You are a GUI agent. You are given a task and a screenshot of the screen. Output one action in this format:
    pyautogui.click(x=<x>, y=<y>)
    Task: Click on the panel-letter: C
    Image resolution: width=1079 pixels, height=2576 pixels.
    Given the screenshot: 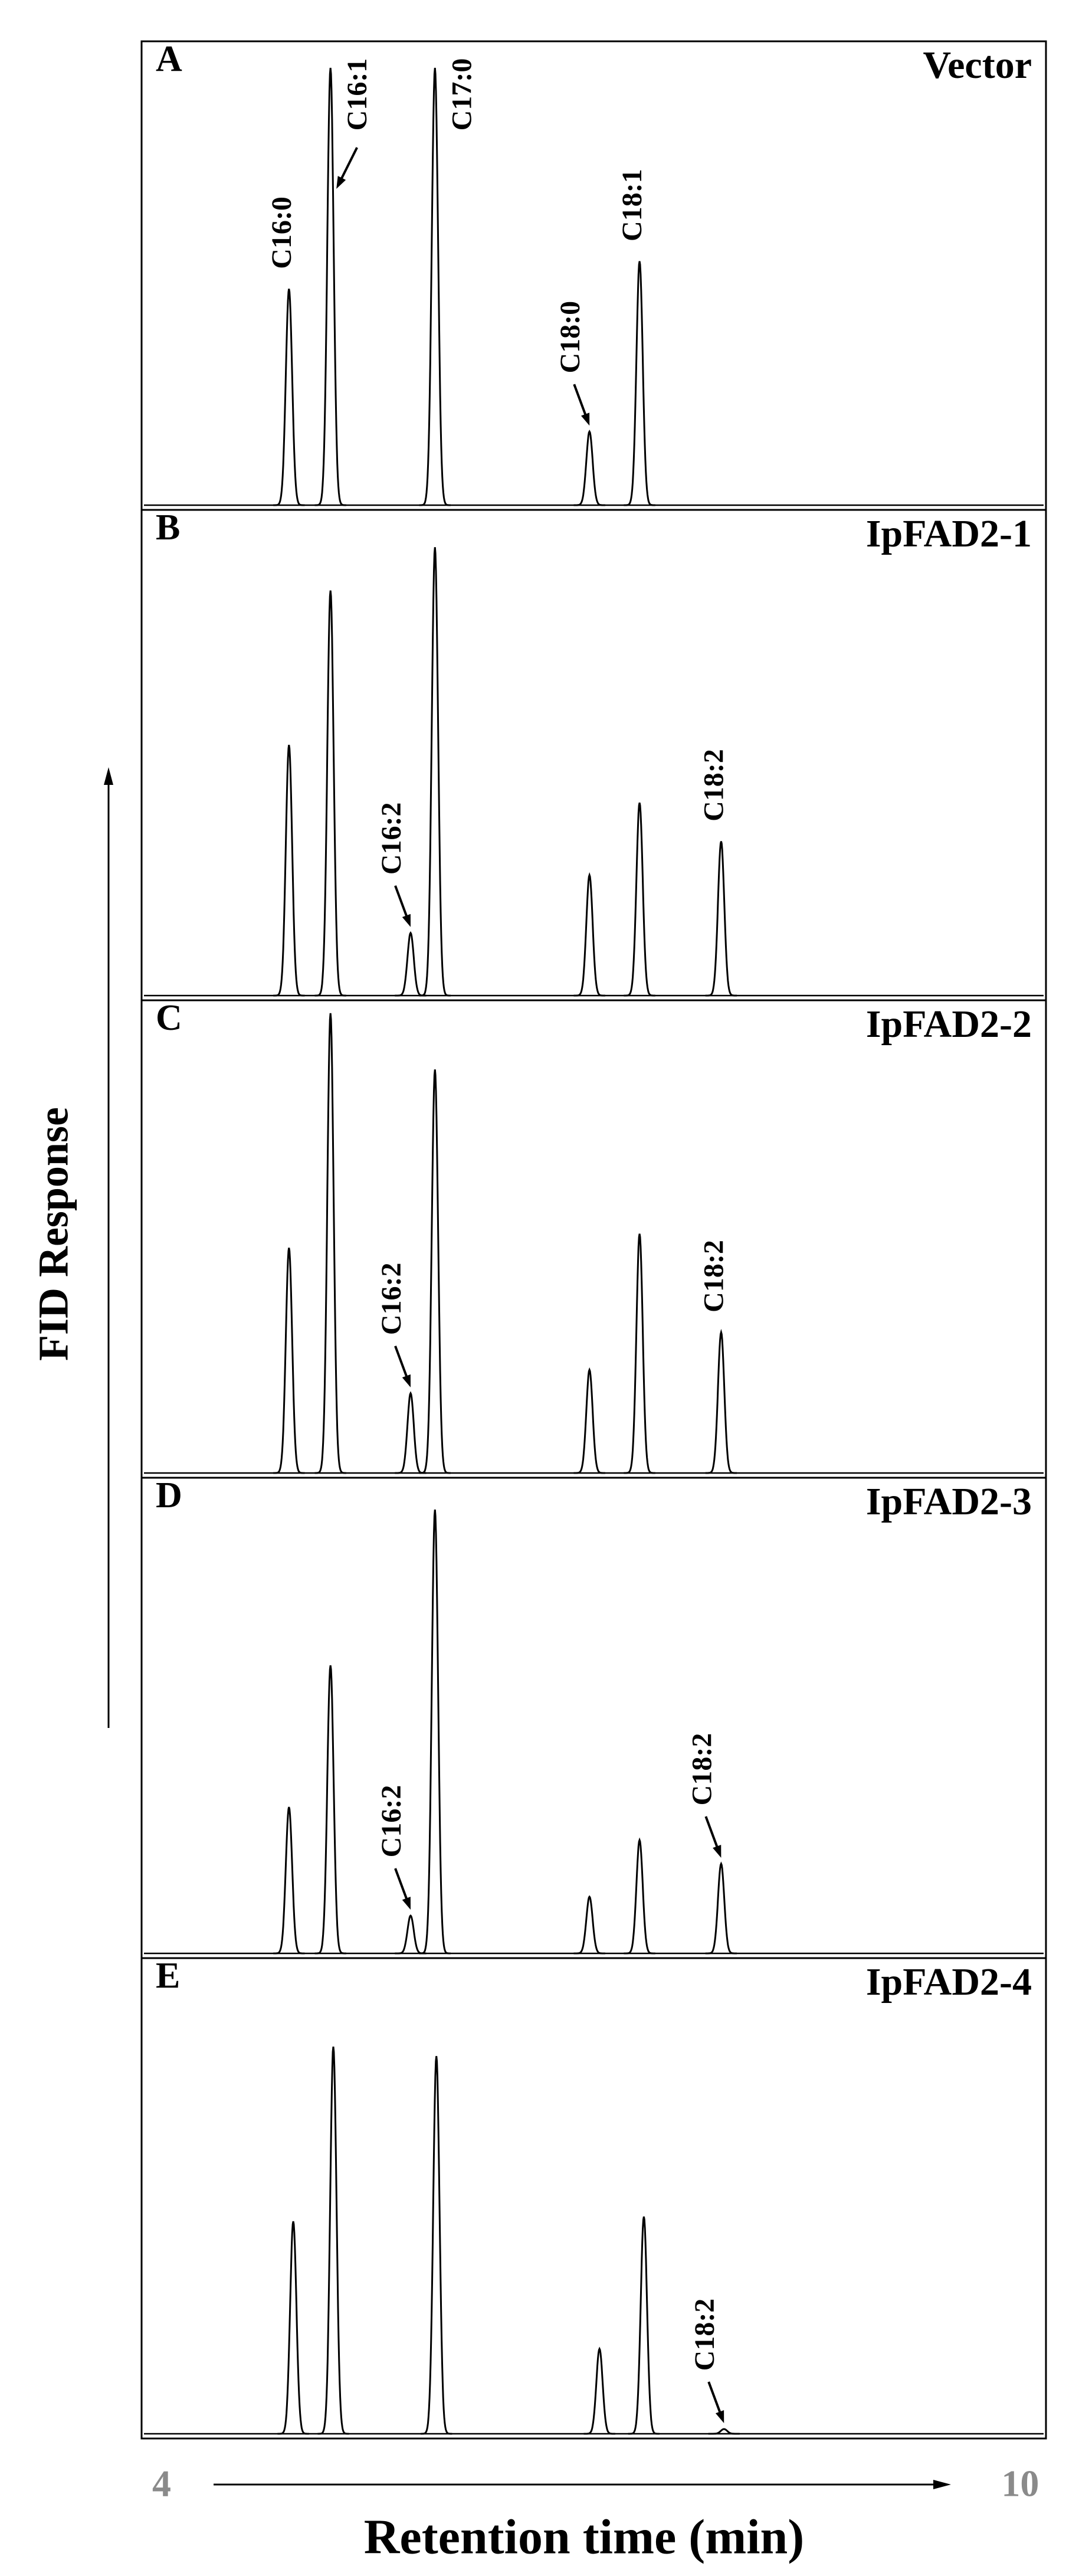 What is the action you would take?
    pyautogui.click(x=169, y=1018)
    